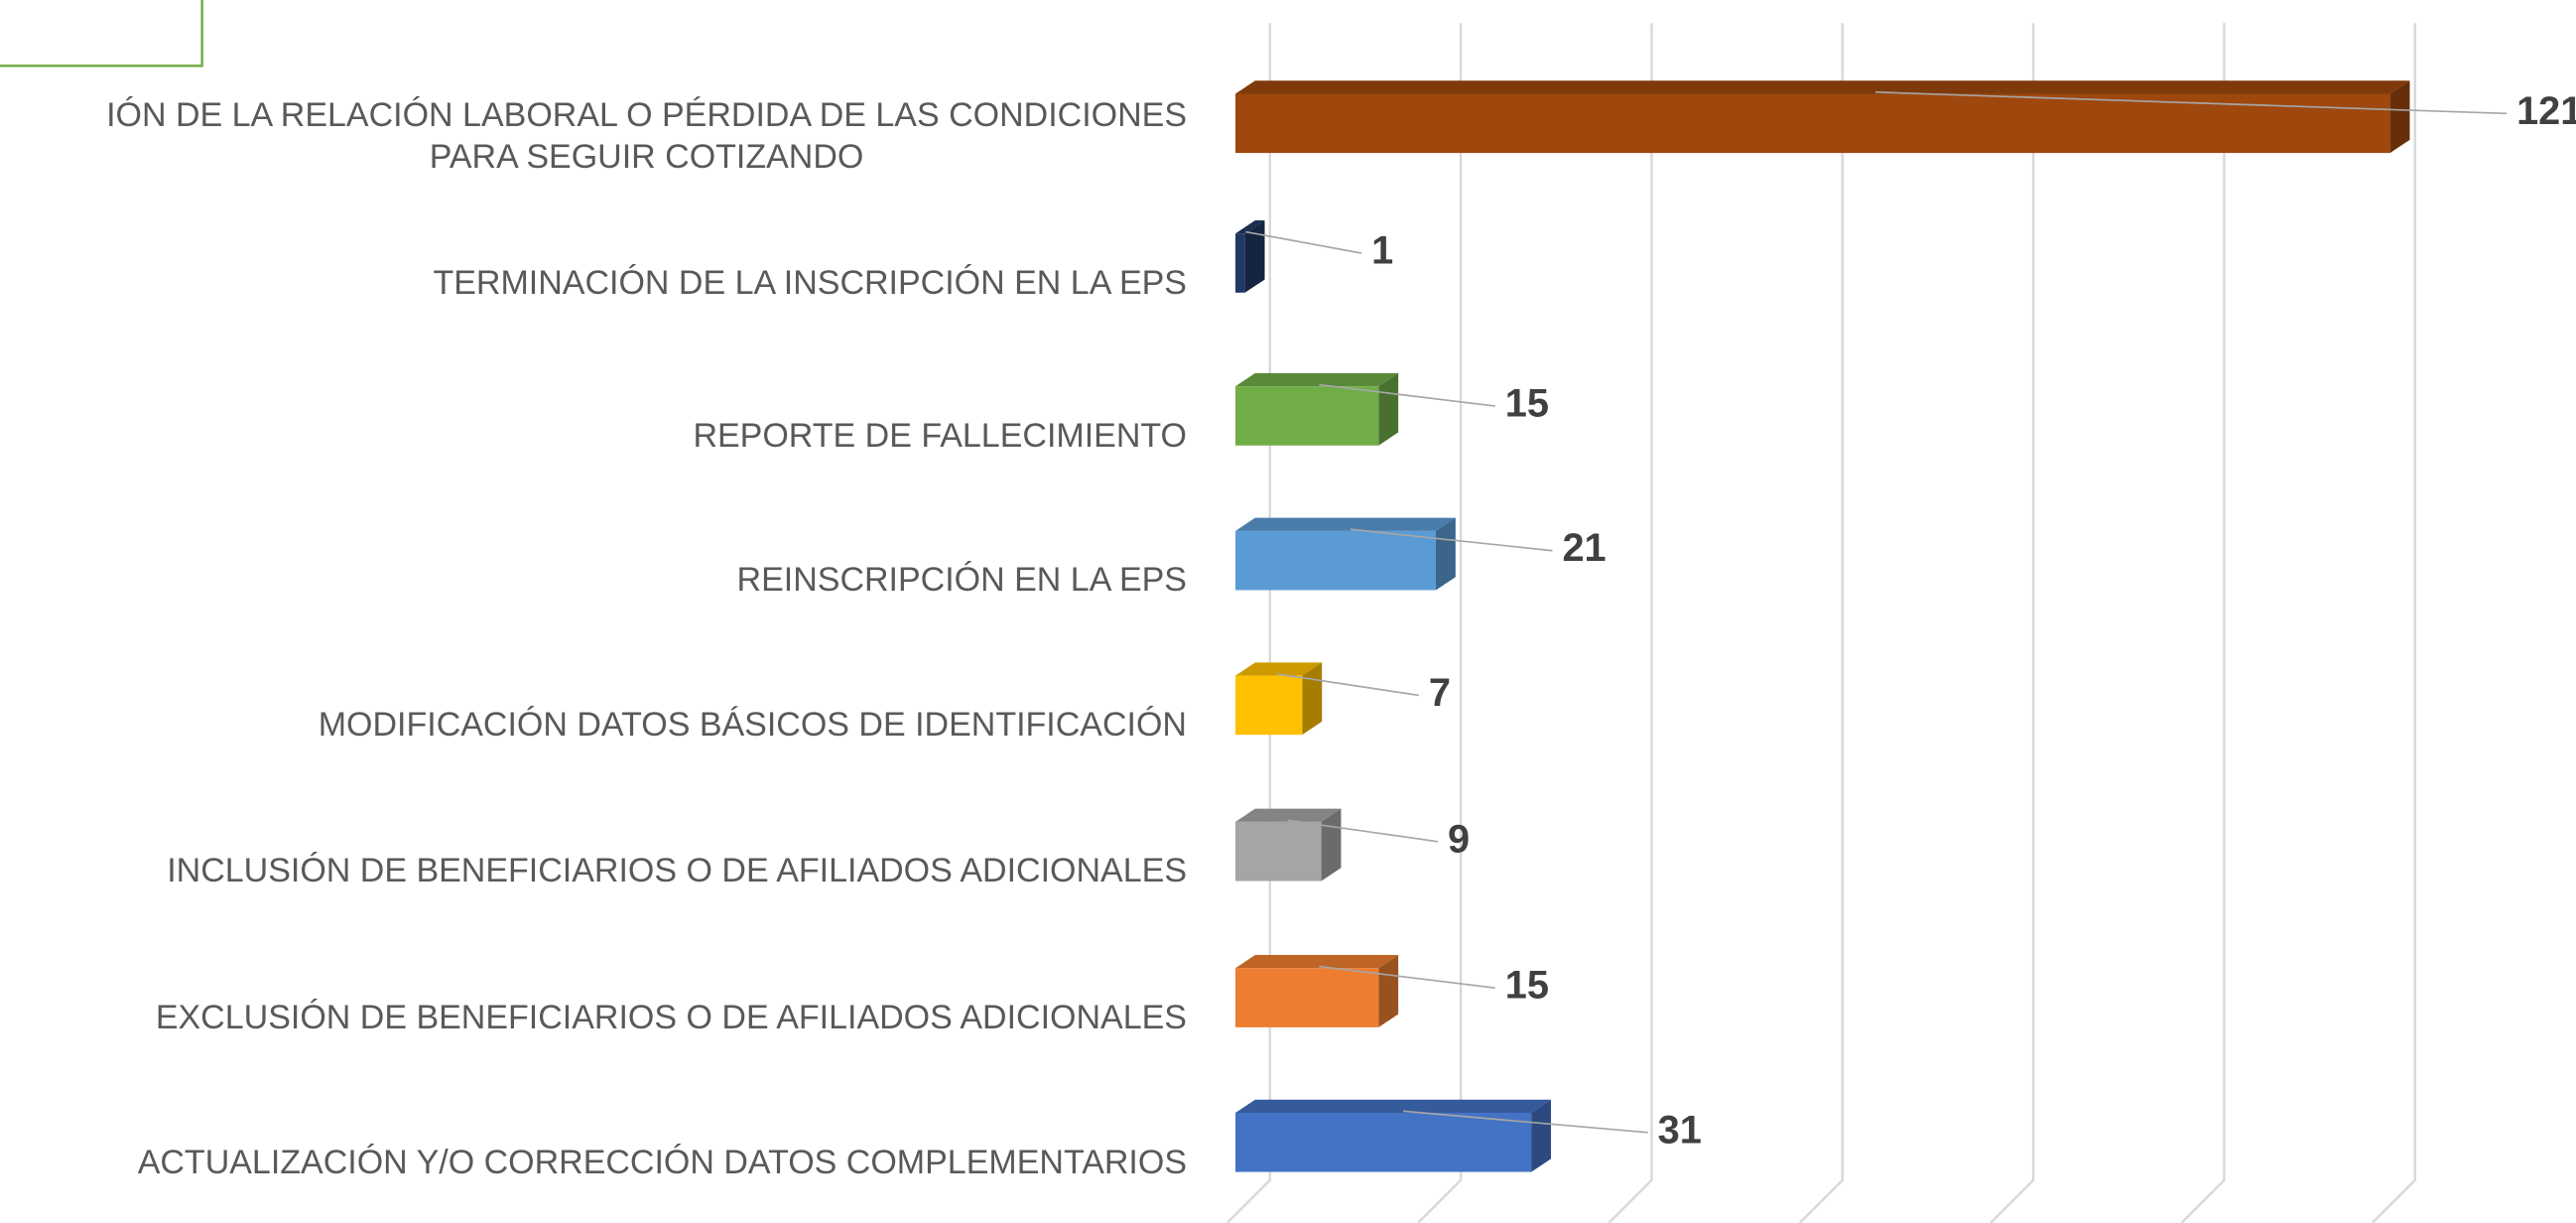  I want to click on value-label: 9, so click(1459, 839).